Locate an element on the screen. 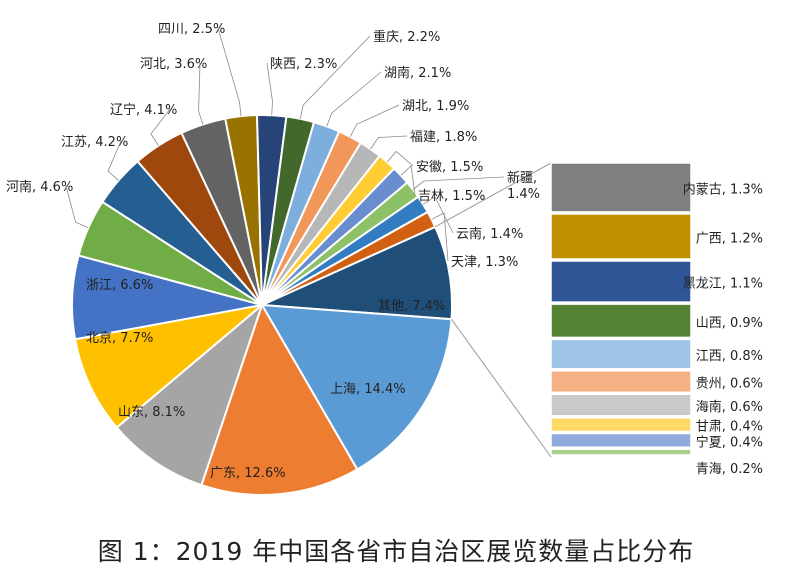 This screenshot has width=792, height=582. leader-line-e6b2b3e58d97 is located at coordinates (77, 207).